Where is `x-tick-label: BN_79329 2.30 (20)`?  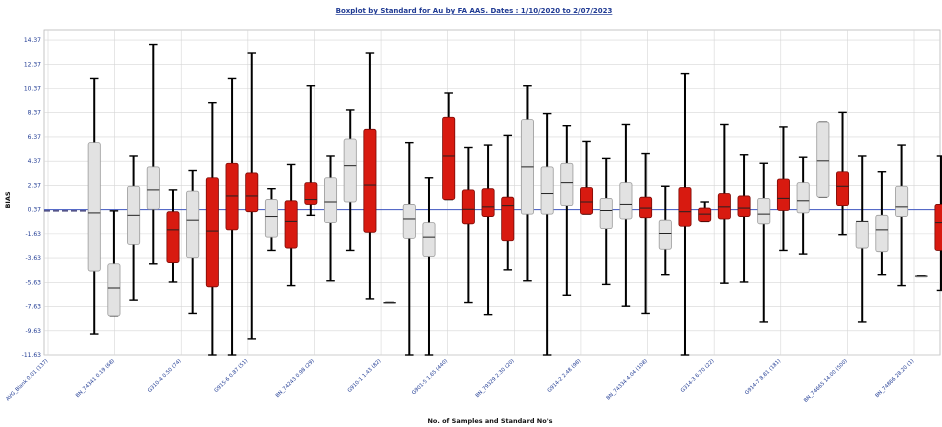
x-tick-label: BN_79329 2.30 (20) is located at coordinates (495, 378).